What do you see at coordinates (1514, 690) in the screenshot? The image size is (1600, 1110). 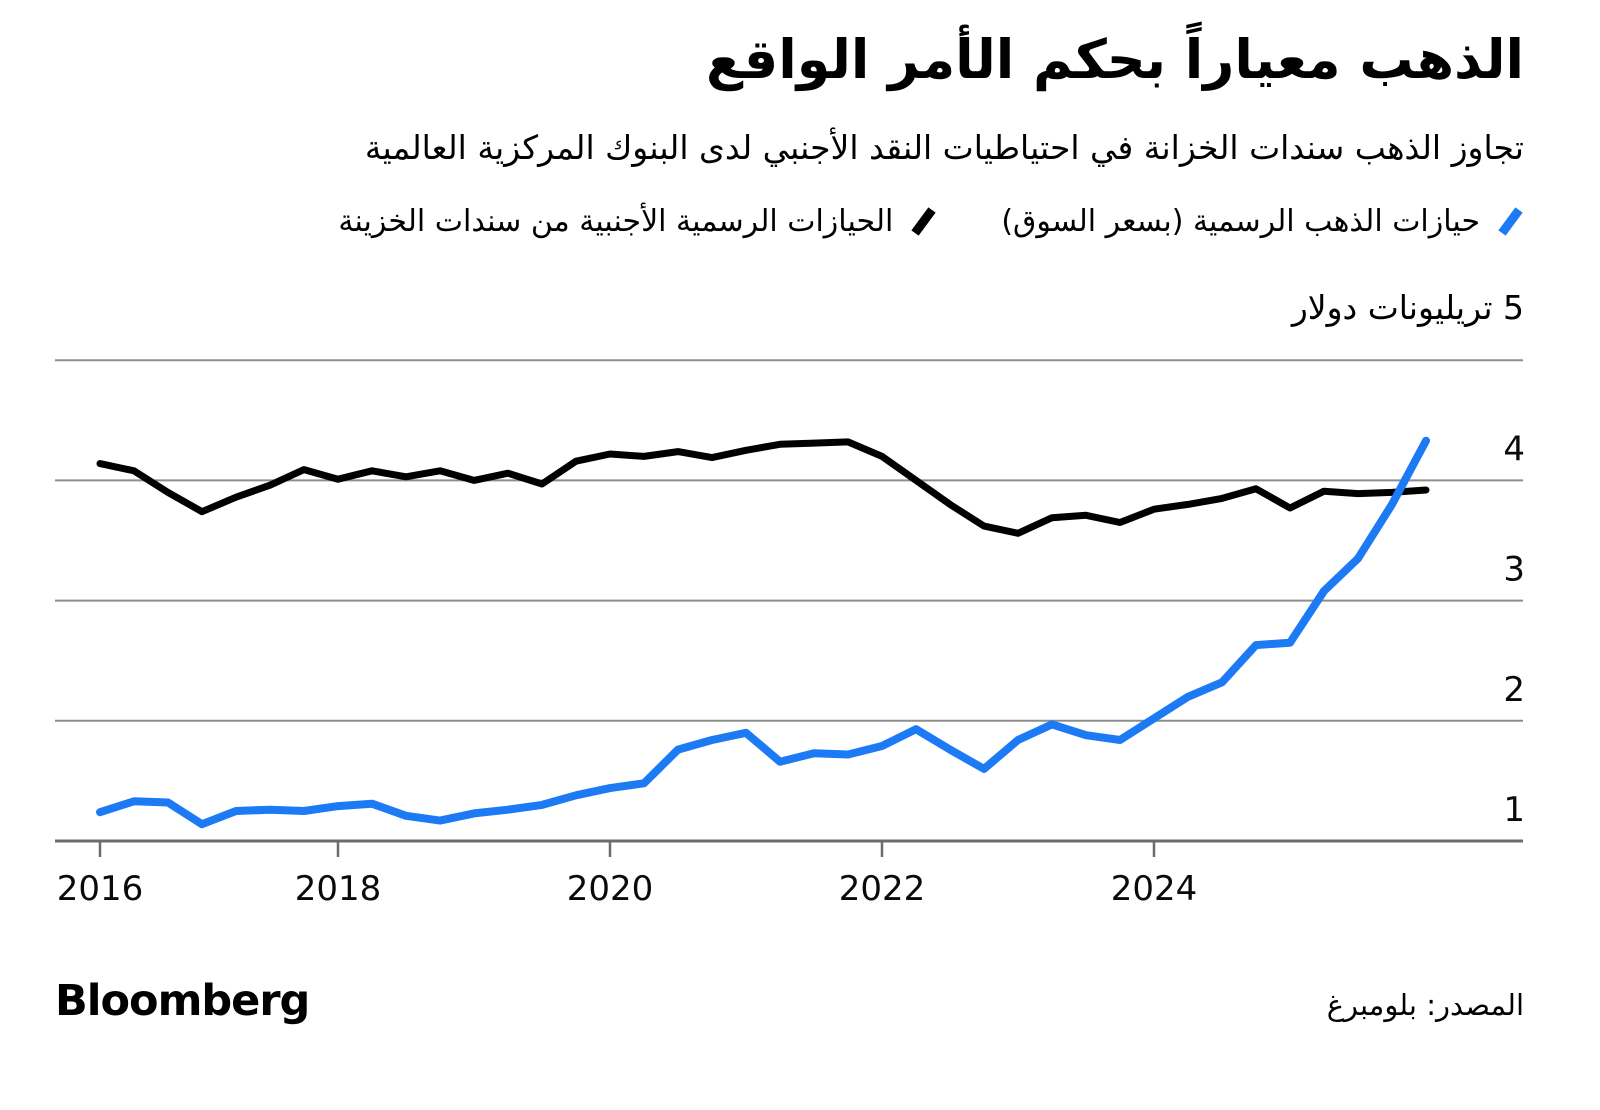 I see `y-tick-label-2: 2` at bounding box center [1514, 690].